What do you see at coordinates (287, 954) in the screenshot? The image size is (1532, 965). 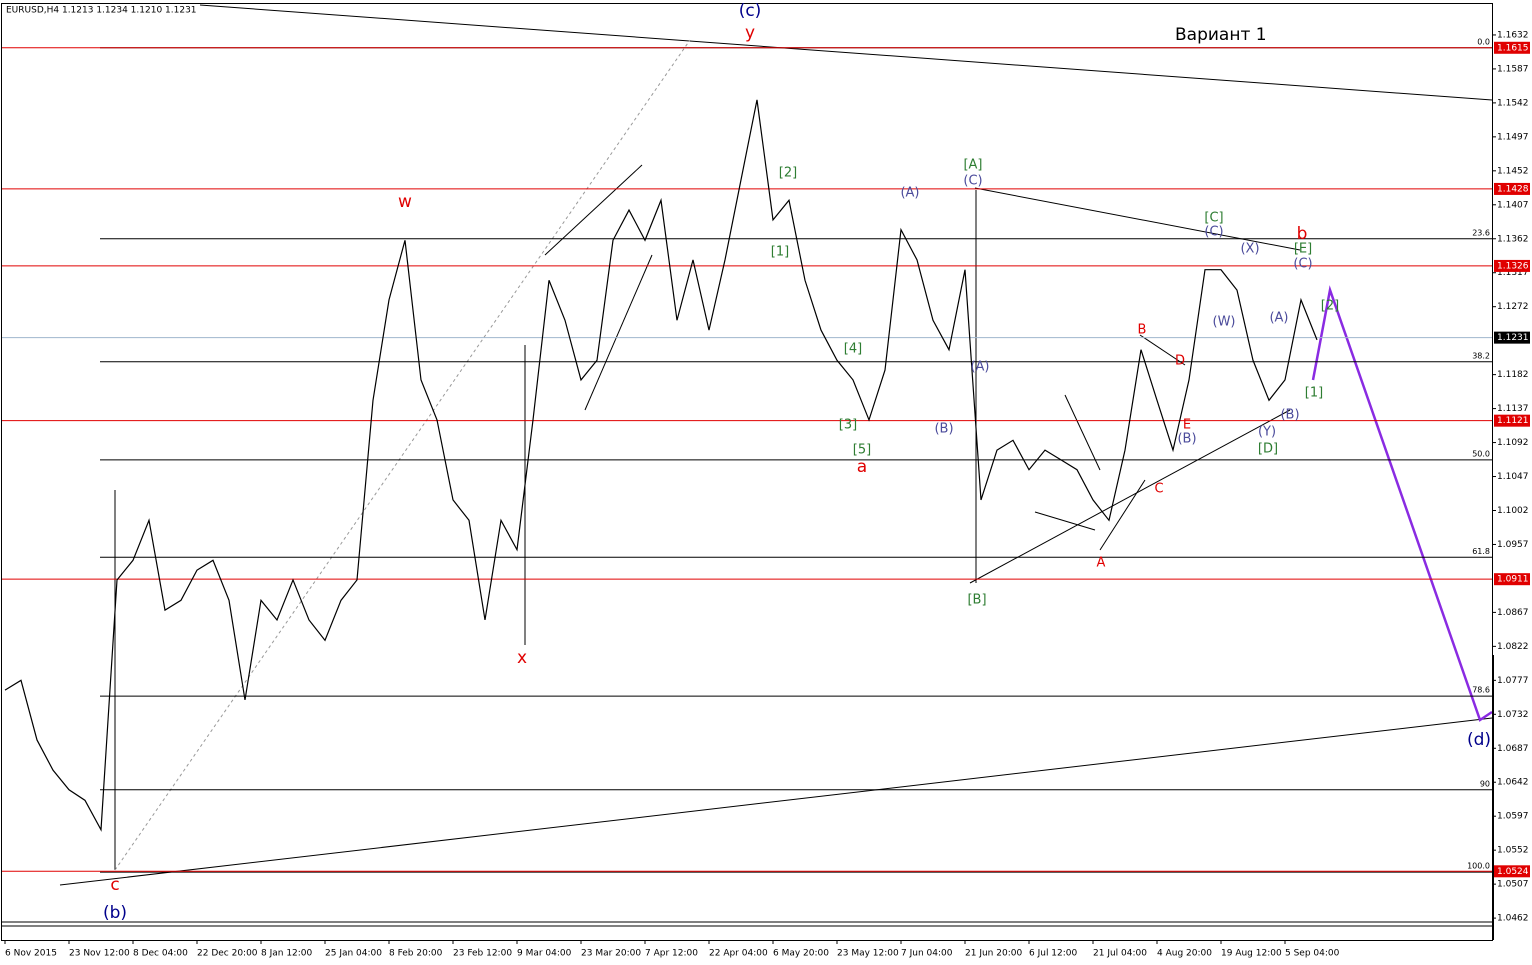 I see `x-tick-label: 8 Jan 12:00` at bounding box center [287, 954].